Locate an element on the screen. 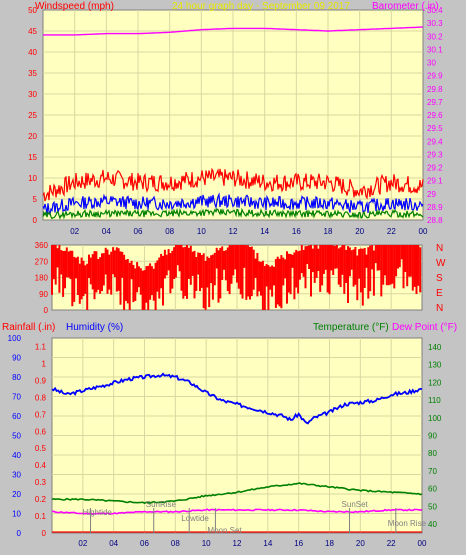  temperature-tick-label: 40 is located at coordinates (432, 524).